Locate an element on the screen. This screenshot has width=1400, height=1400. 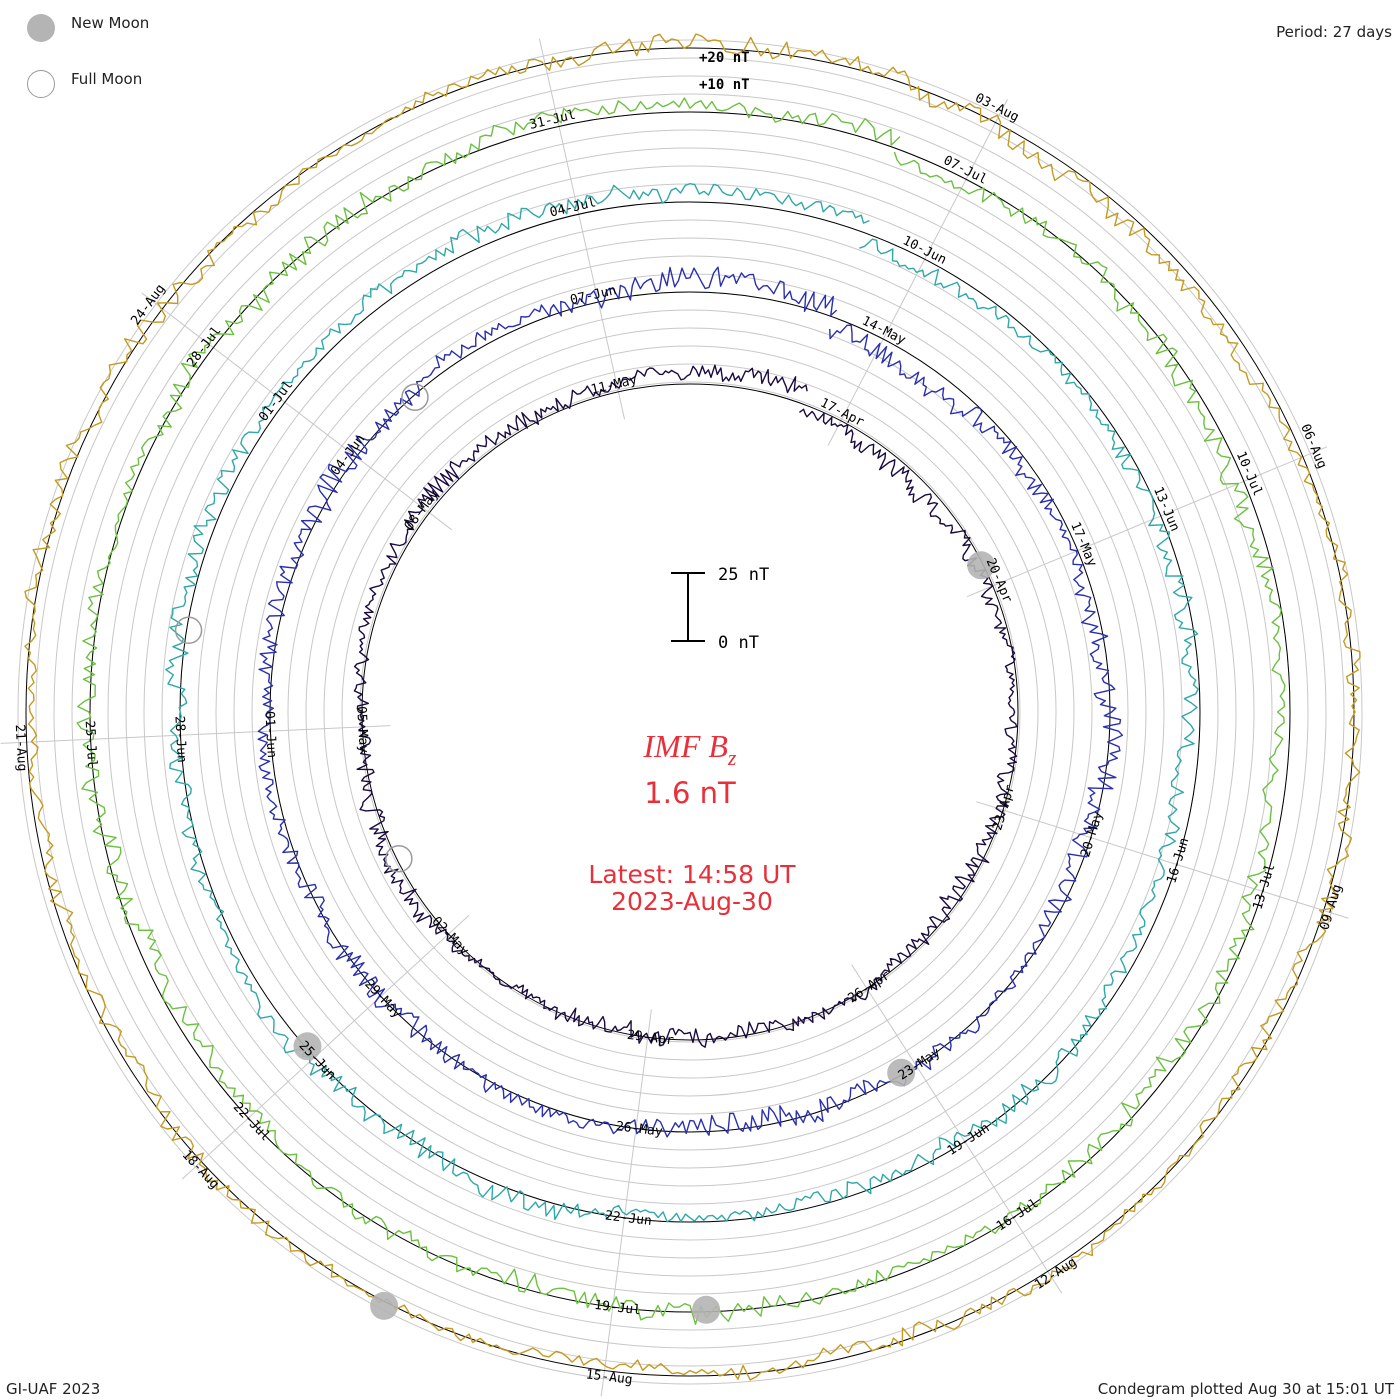
latest-time: Latest: 14:58 UT is located at coordinates (692, 874).